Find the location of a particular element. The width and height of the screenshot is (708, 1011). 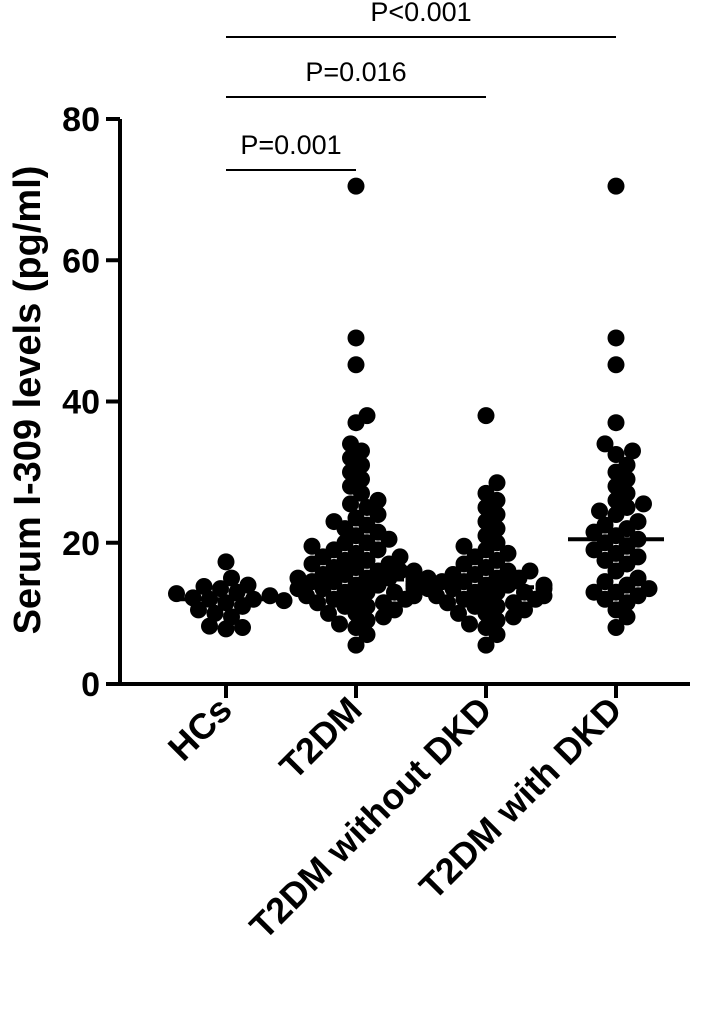

x-tick-label: HCs is located at coordinates (200, 729).